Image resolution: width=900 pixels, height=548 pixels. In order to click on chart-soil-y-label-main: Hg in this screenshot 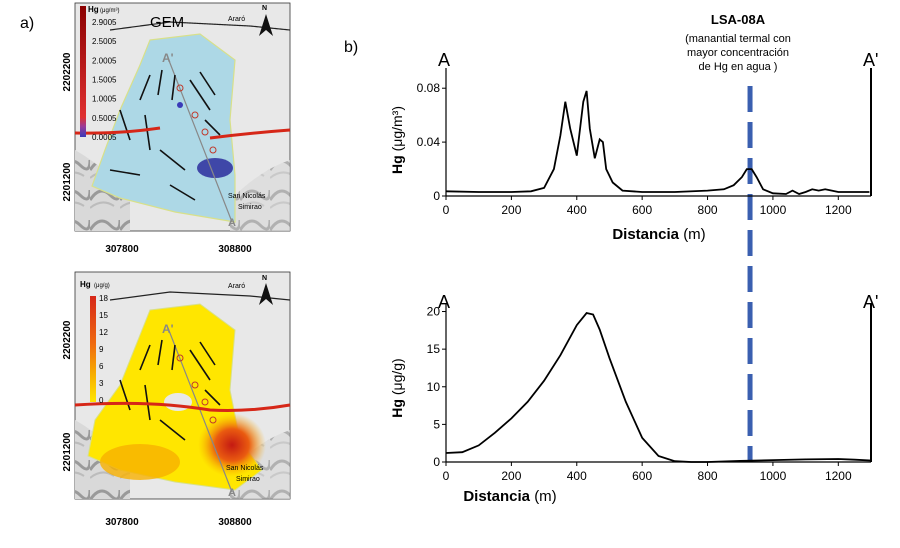, I will do `click(397, 408)`.